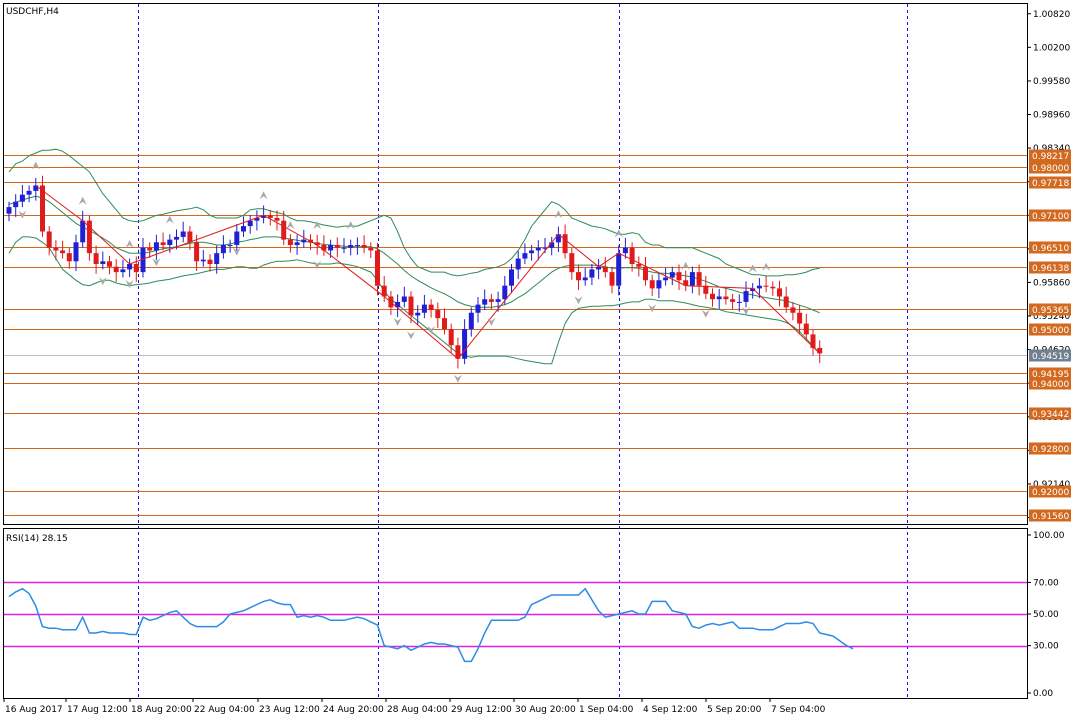  I want to click on price-level-label: 0.91560, so click(1050, 517).